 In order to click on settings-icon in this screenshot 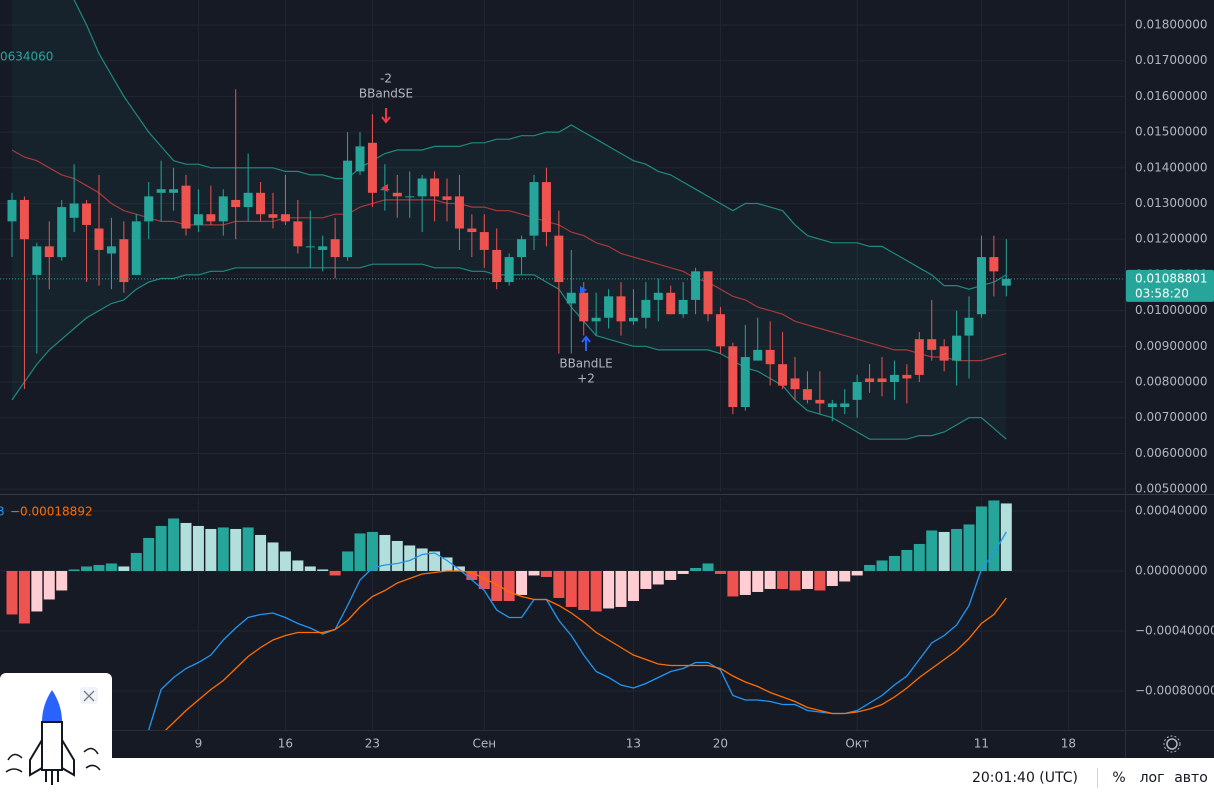, I will do `click(1172, 744)`.